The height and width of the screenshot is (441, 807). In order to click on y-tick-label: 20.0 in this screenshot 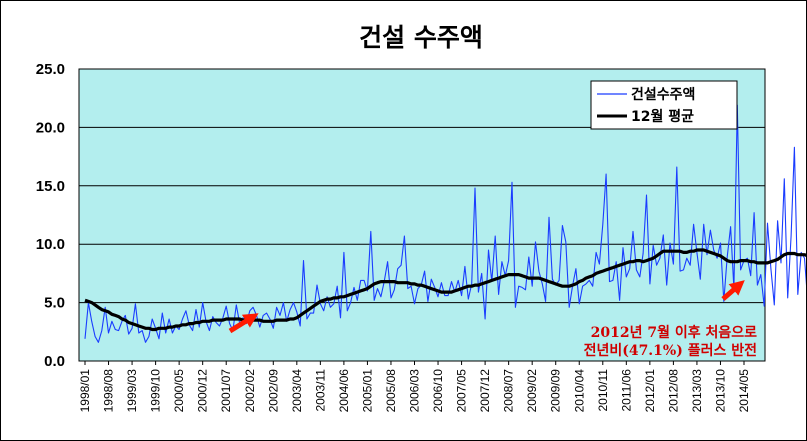, I will do `click(50, 127)`.